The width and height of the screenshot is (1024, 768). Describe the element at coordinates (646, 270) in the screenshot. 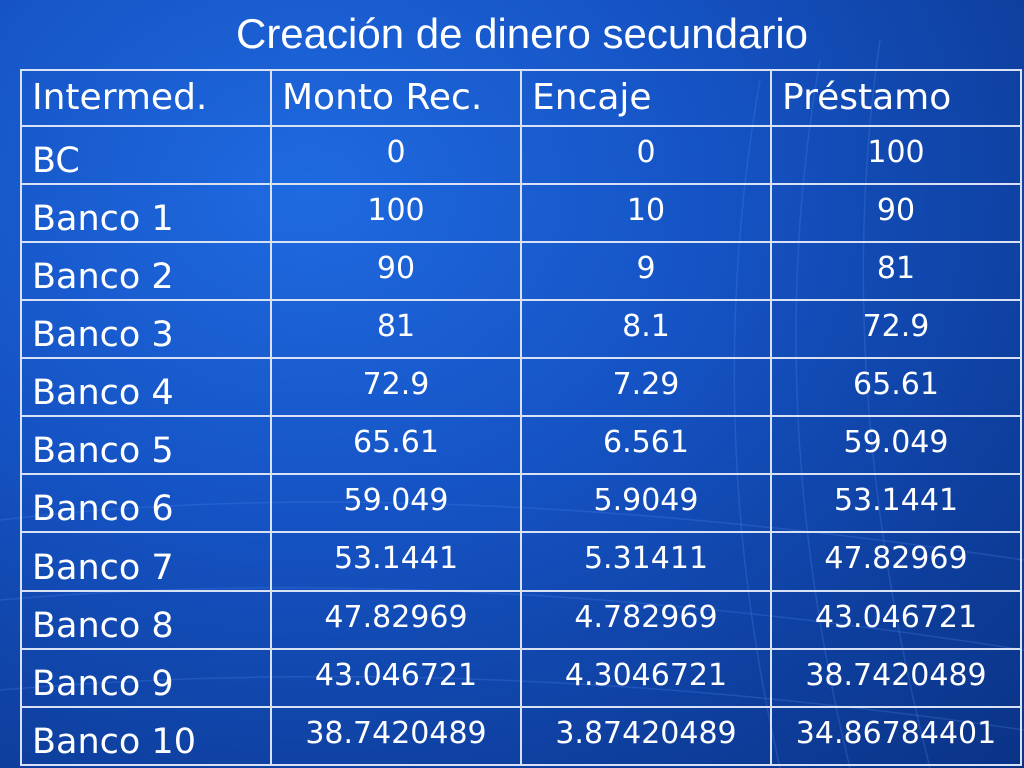

I see `reserve-cell: 9` at that location.